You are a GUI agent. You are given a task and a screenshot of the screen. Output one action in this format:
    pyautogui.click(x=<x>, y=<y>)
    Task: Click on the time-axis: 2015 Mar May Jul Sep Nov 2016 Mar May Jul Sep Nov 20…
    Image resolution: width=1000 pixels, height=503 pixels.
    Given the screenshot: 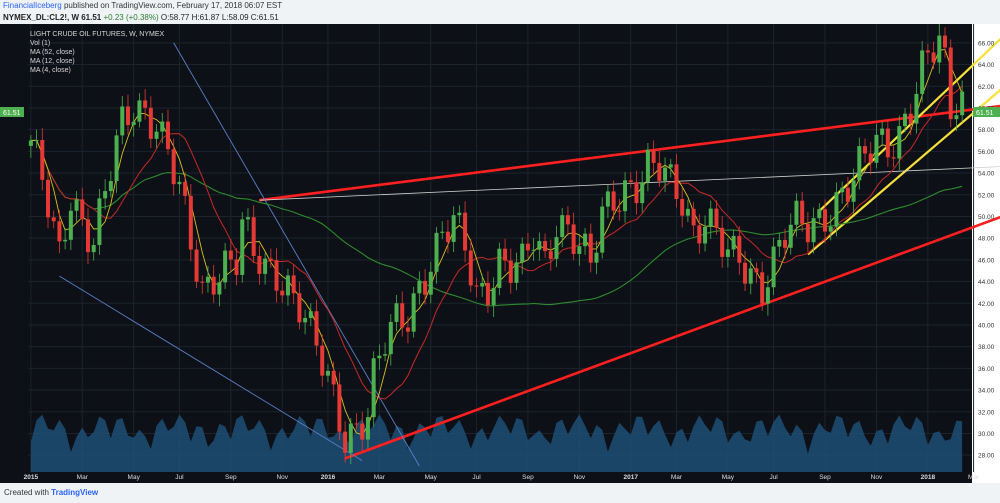 What is the action you would take?
    pyautogui.click(x=502, y=477)
    